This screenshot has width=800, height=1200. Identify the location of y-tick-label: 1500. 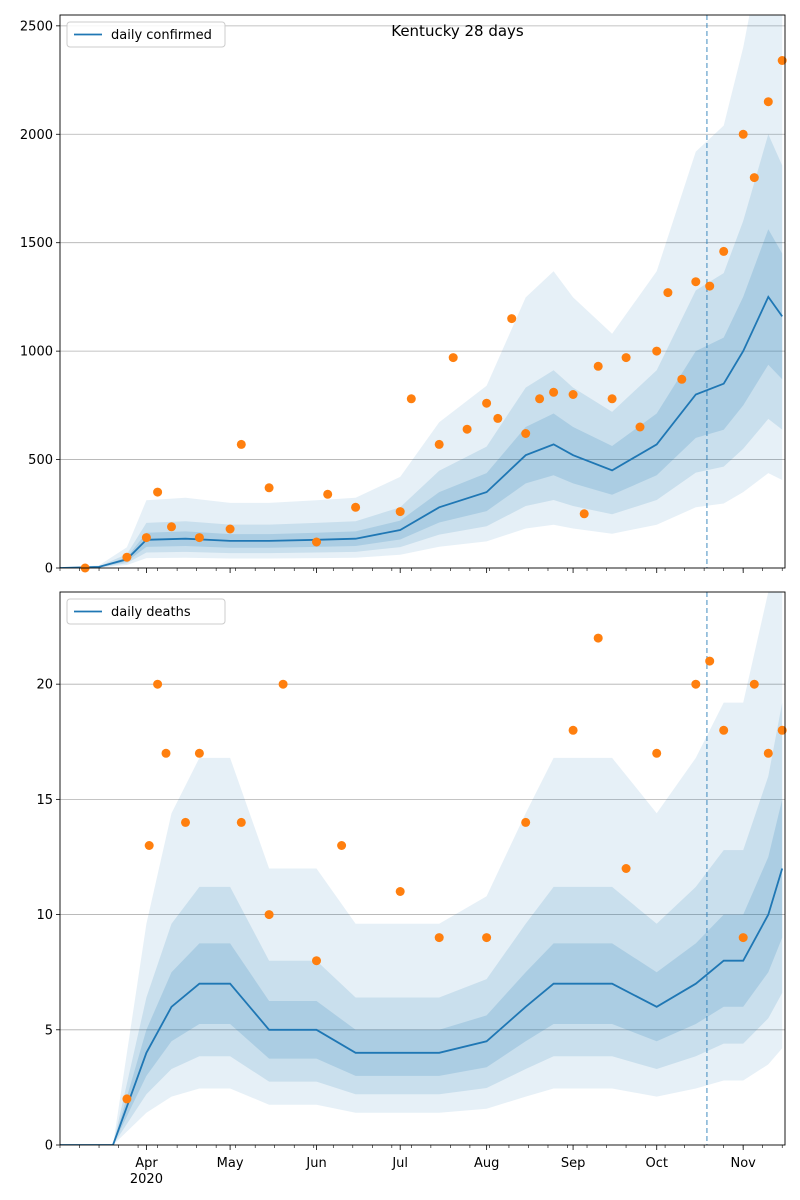
(36, 243).